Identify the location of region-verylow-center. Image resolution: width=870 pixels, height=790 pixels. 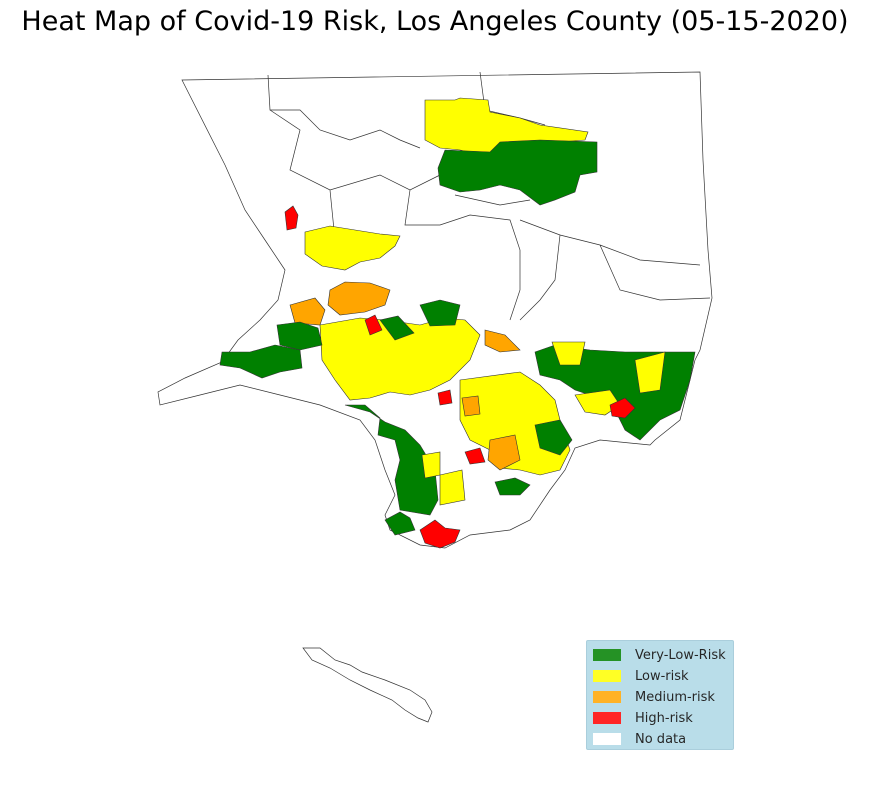
(397, 328).